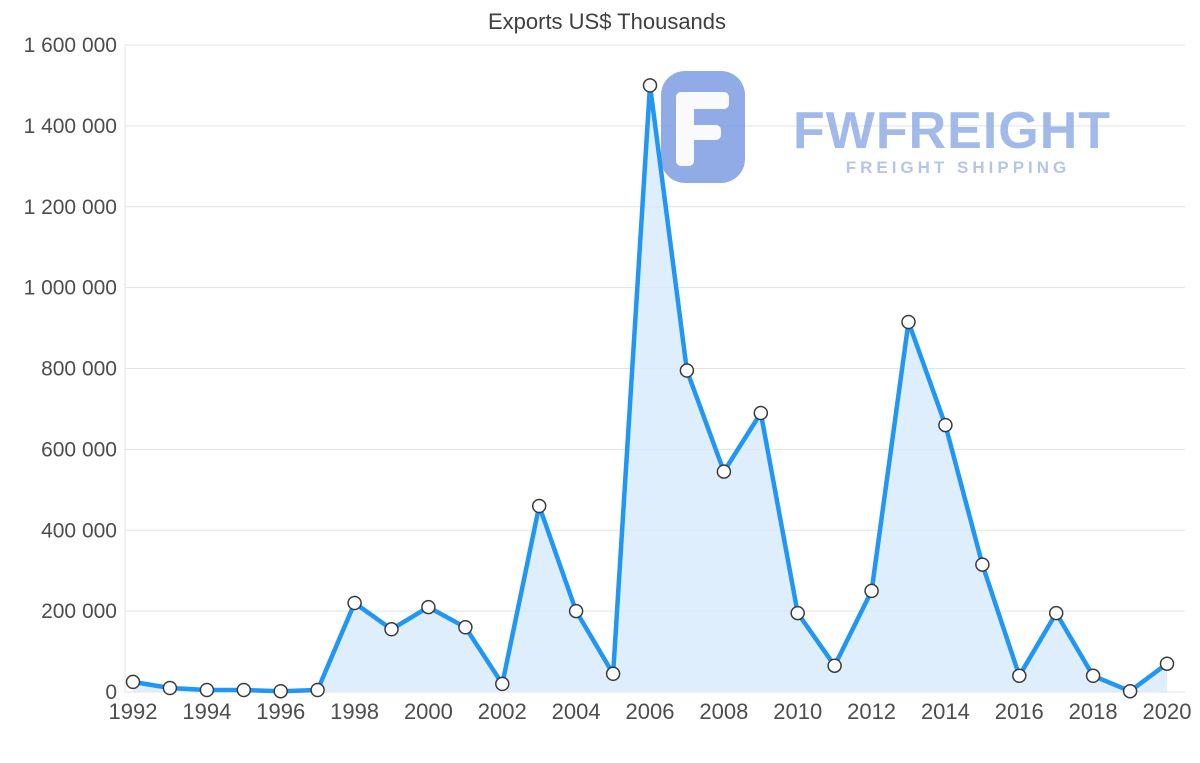 This screenshot has height=763, width=1200. What do you see at coordinates (687, 370) in the screenshot?
I see `data-point-2007` at bounding box center [687, 370].